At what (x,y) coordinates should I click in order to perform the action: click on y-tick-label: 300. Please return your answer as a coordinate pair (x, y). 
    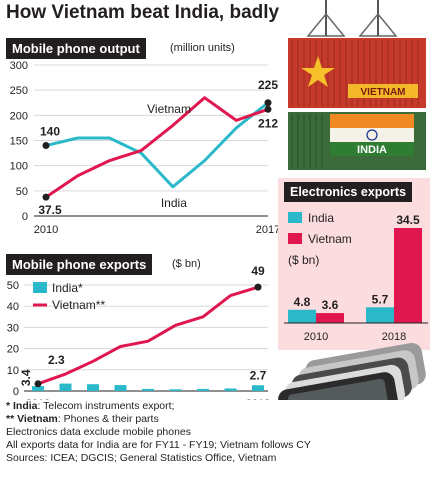
    Looking at the image, I should click on (19, 66).